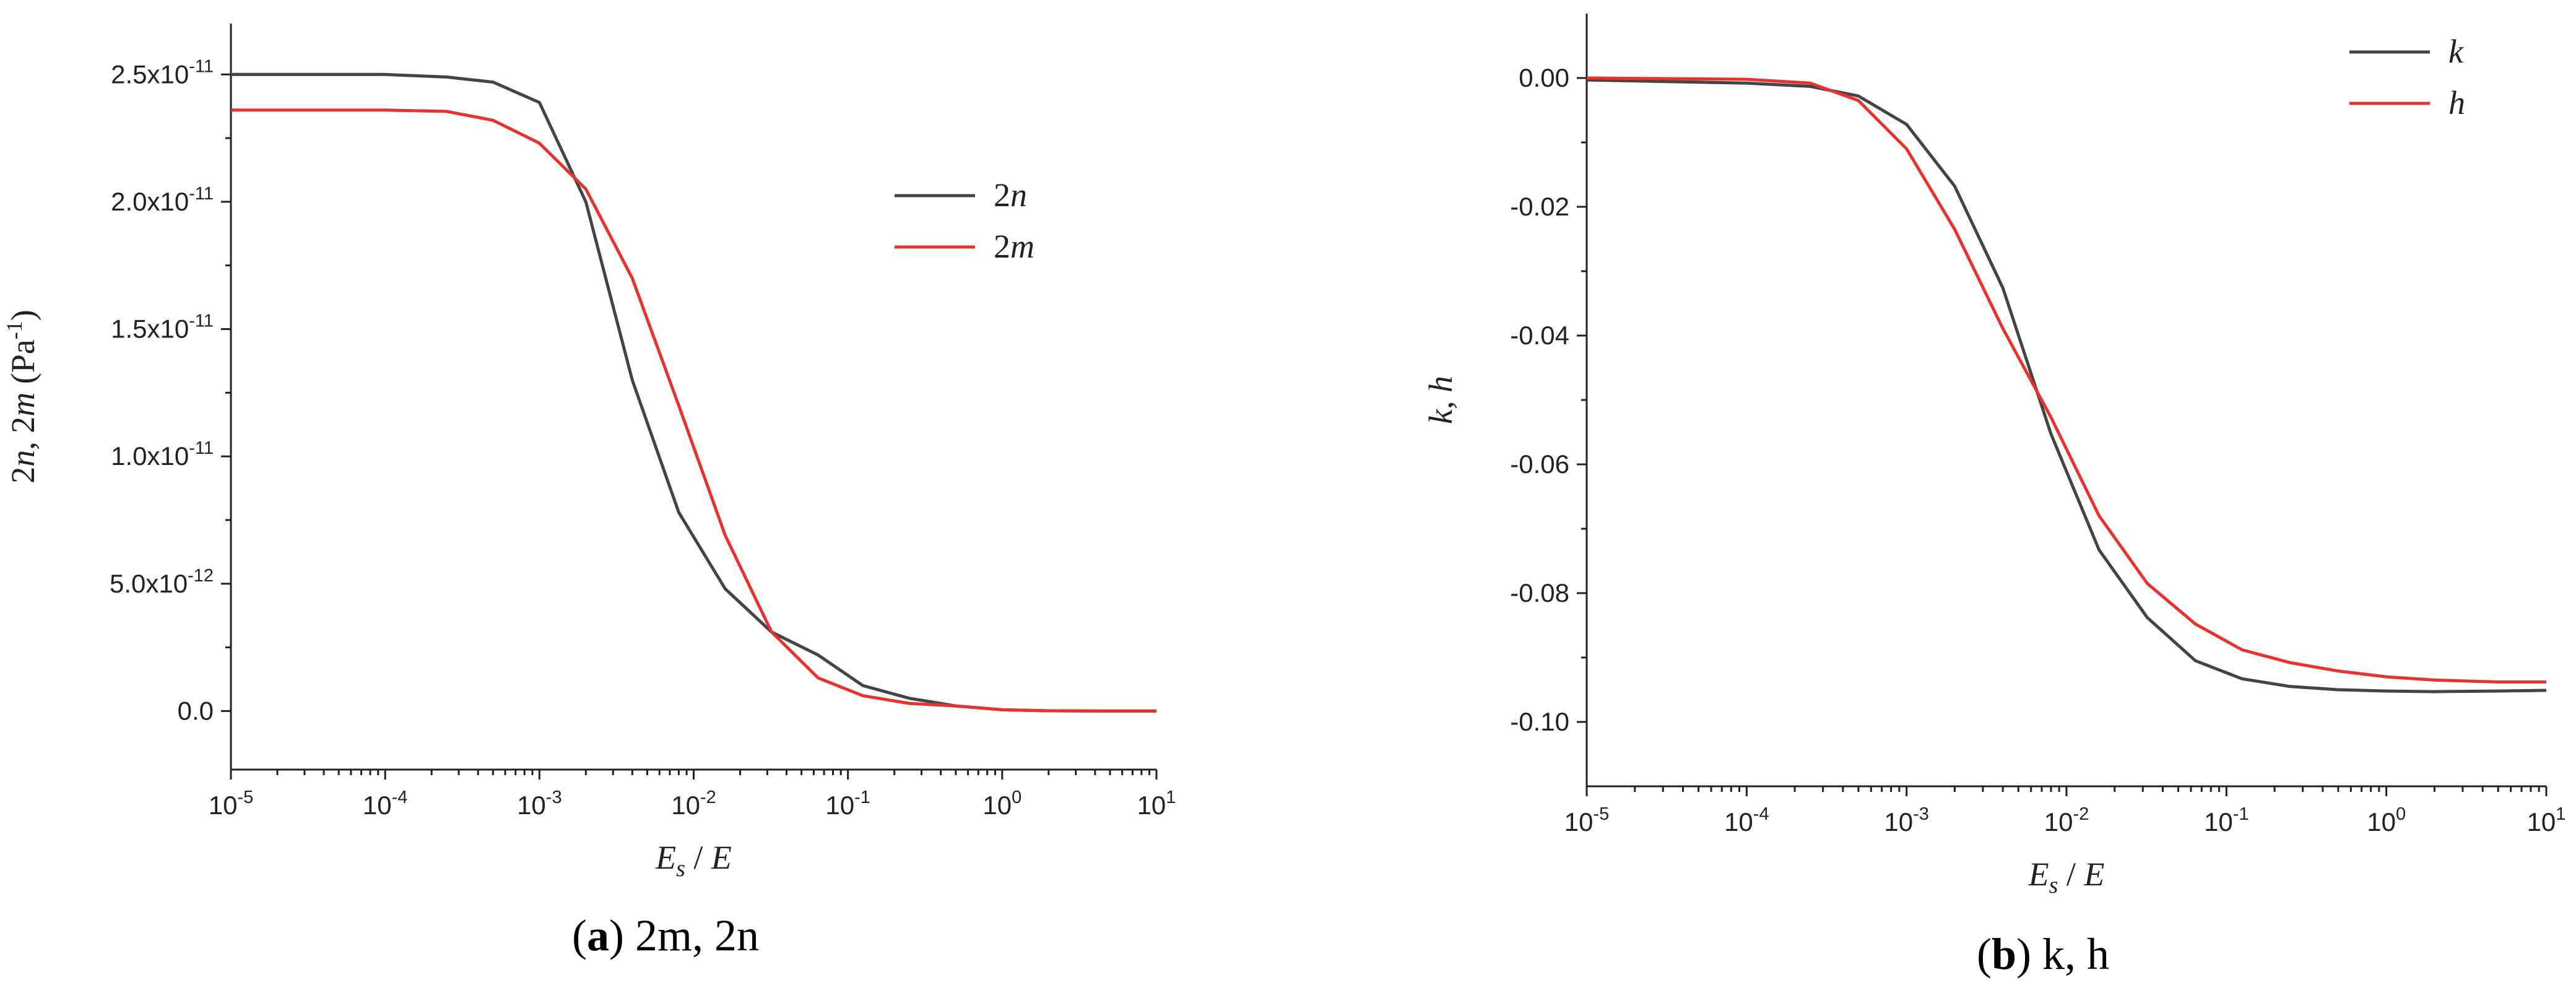 This screenshot has height=990, width=2576. What do you see at coordinates (665, 936) in the screenshot?
I see `panel-caption: (a) 2m, 2n` at bounding box center [665, 936].